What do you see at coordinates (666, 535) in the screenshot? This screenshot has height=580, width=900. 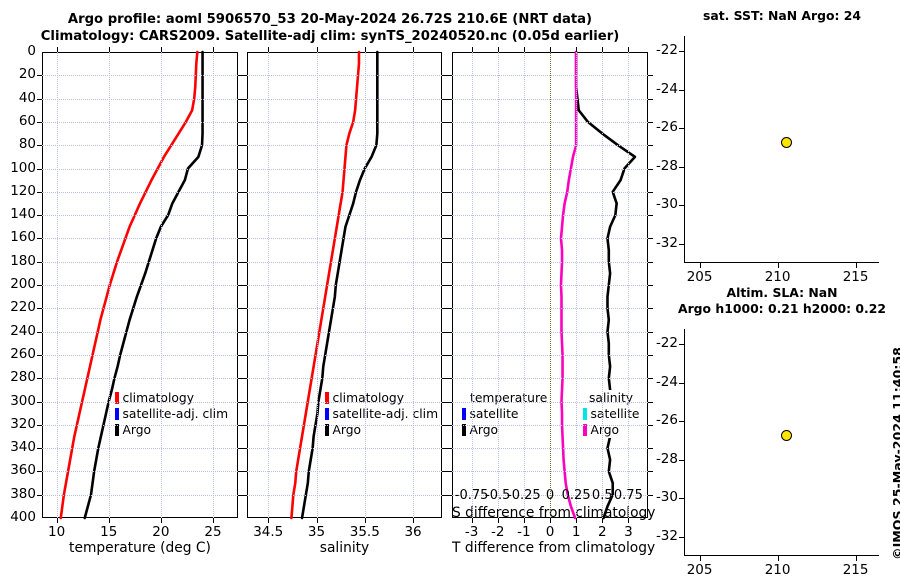 I see `latitude-tick-label: -32` at bounding box center [666, 535].